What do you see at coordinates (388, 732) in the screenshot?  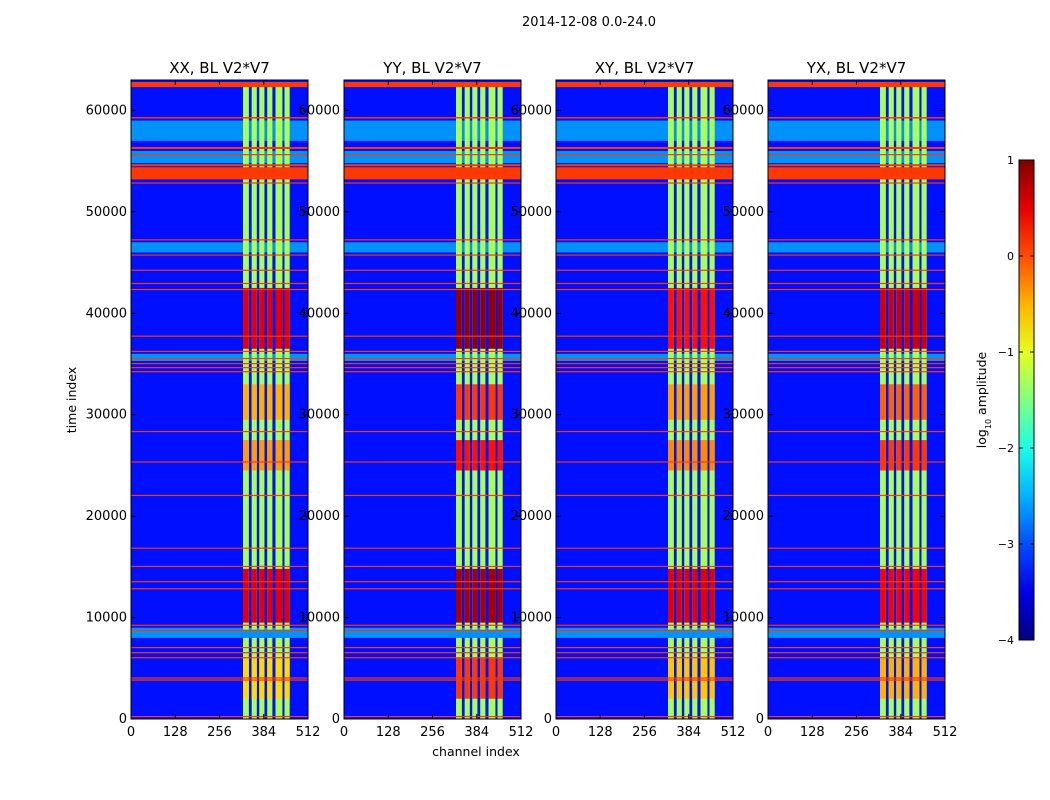 I see `x-tick-label: 128` at bounding box center [388, 732].